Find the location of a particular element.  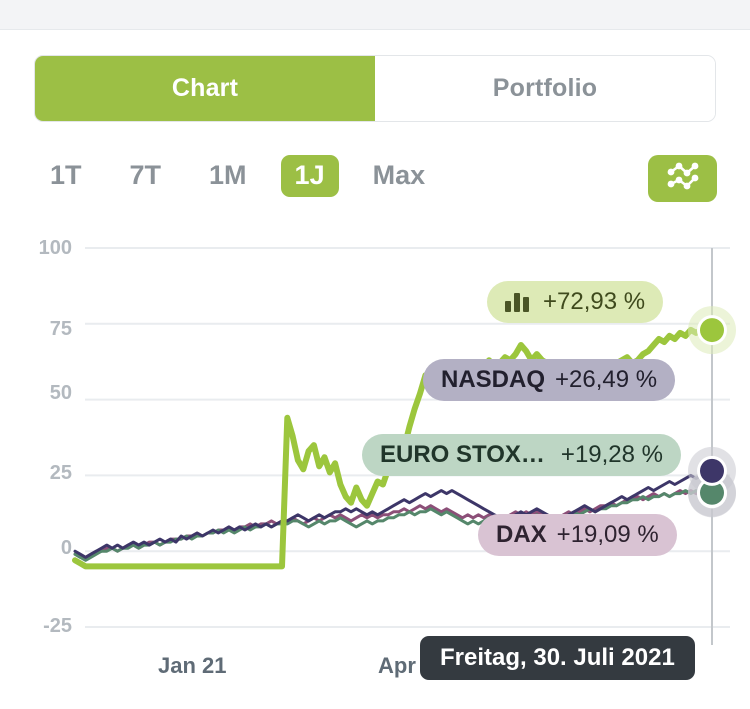

range-1t: 1T is located at coordinates (66, 175).